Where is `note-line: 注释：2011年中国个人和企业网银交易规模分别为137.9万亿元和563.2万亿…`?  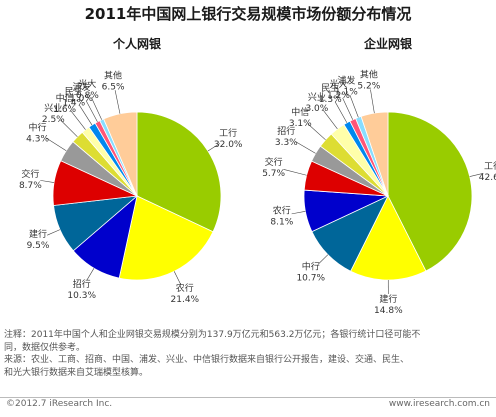
note-line: 注释：2011年中国个人和企业网银交易规模分别为137.9万亿元和563.2万亿… is located at coordinates (212, 335).